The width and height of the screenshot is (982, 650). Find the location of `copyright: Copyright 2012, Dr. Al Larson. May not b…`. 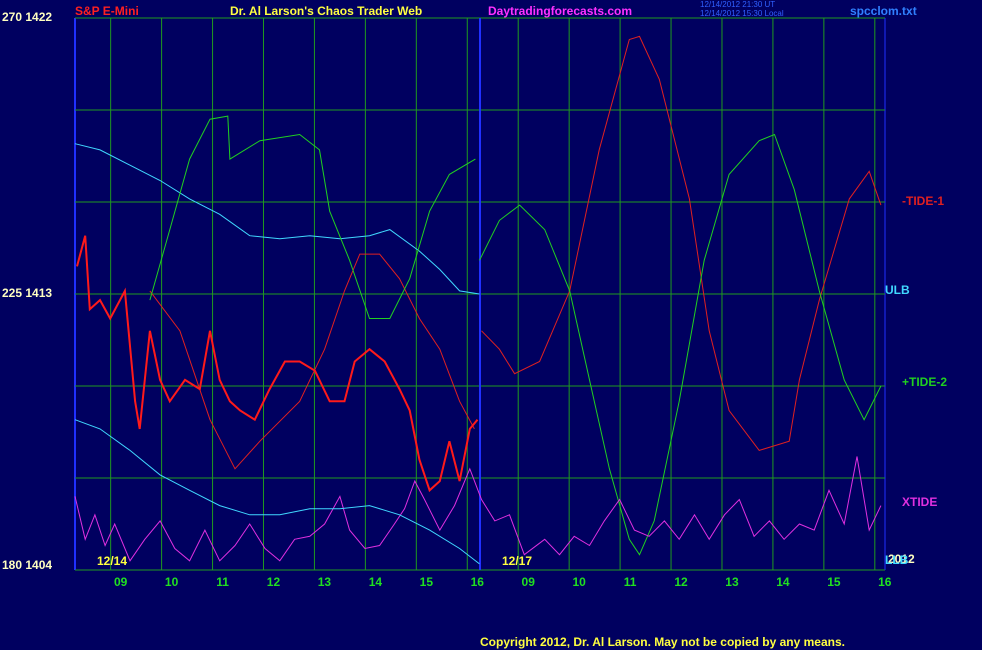

copyright: Copyright 2012, Dr. Al Larson. May not b… is located at coordinates (662, 642).